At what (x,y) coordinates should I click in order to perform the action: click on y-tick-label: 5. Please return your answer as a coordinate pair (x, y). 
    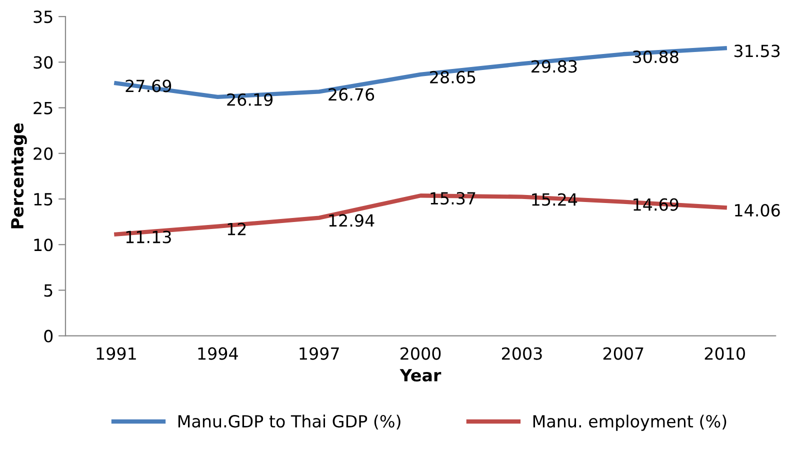
    Looking at the image, I should click on (48, 290).